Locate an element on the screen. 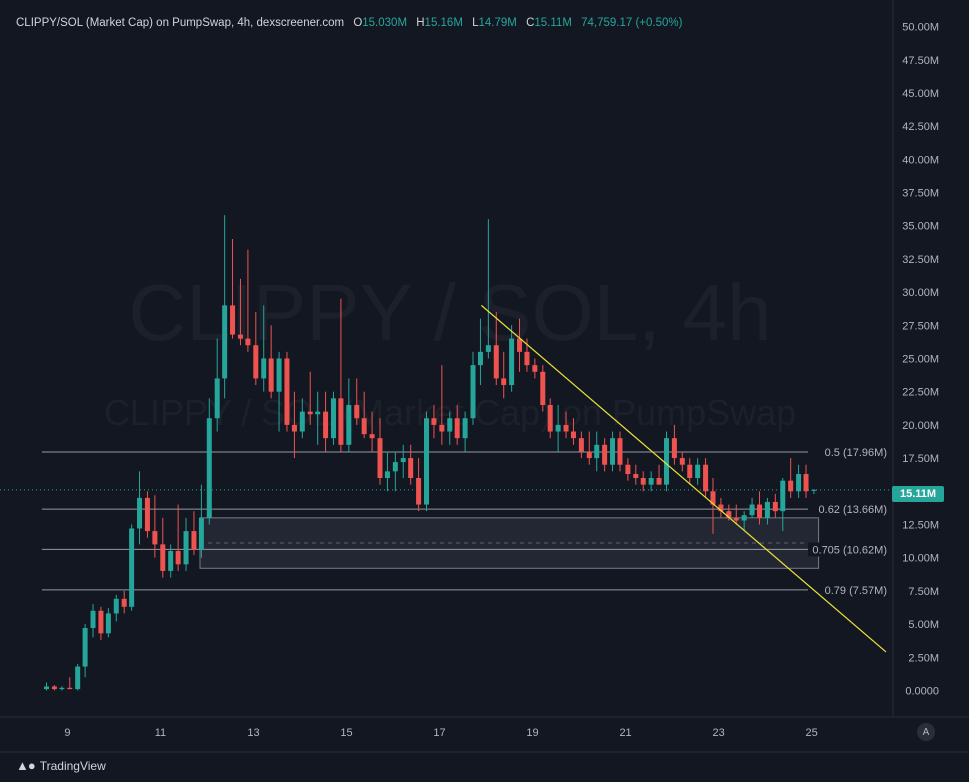 This screenshot has height=782, width=969. price-axis-label: 35.00M is located at coordinates (920, 227).